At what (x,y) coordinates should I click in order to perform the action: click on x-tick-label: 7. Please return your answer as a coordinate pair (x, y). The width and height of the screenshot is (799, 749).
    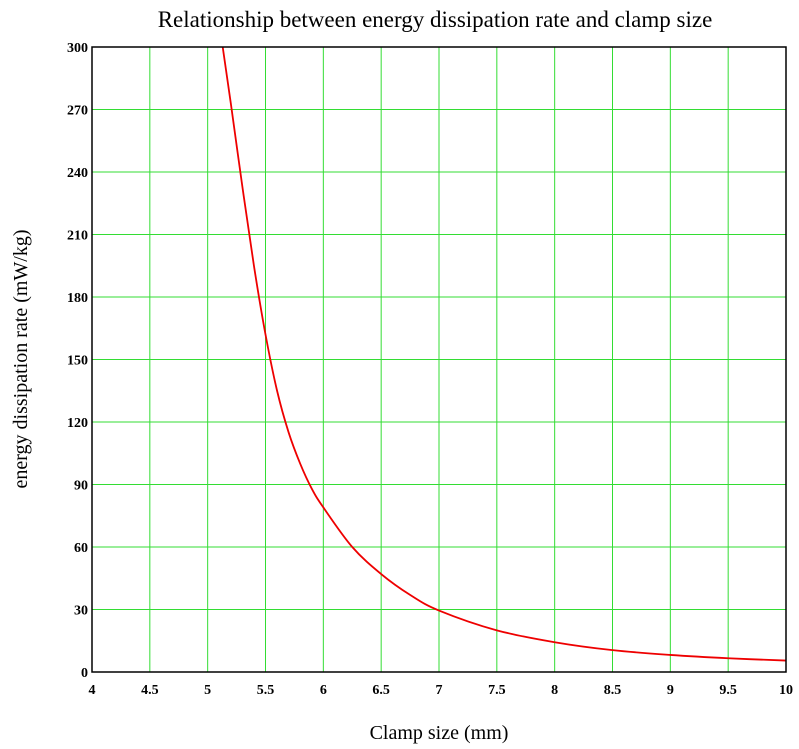
    Looking at the image, I should click on (439, 690).